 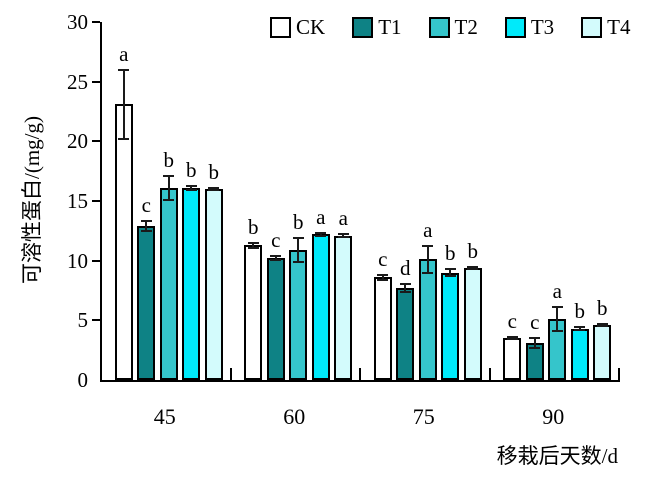 I want to click on legend-swatch-t2, so click(x=439, y=27).